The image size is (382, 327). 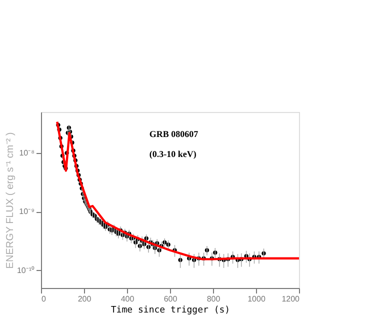 I want to click on y-tick-label: 10⁻¹⁰, so click(x=25, y=270).